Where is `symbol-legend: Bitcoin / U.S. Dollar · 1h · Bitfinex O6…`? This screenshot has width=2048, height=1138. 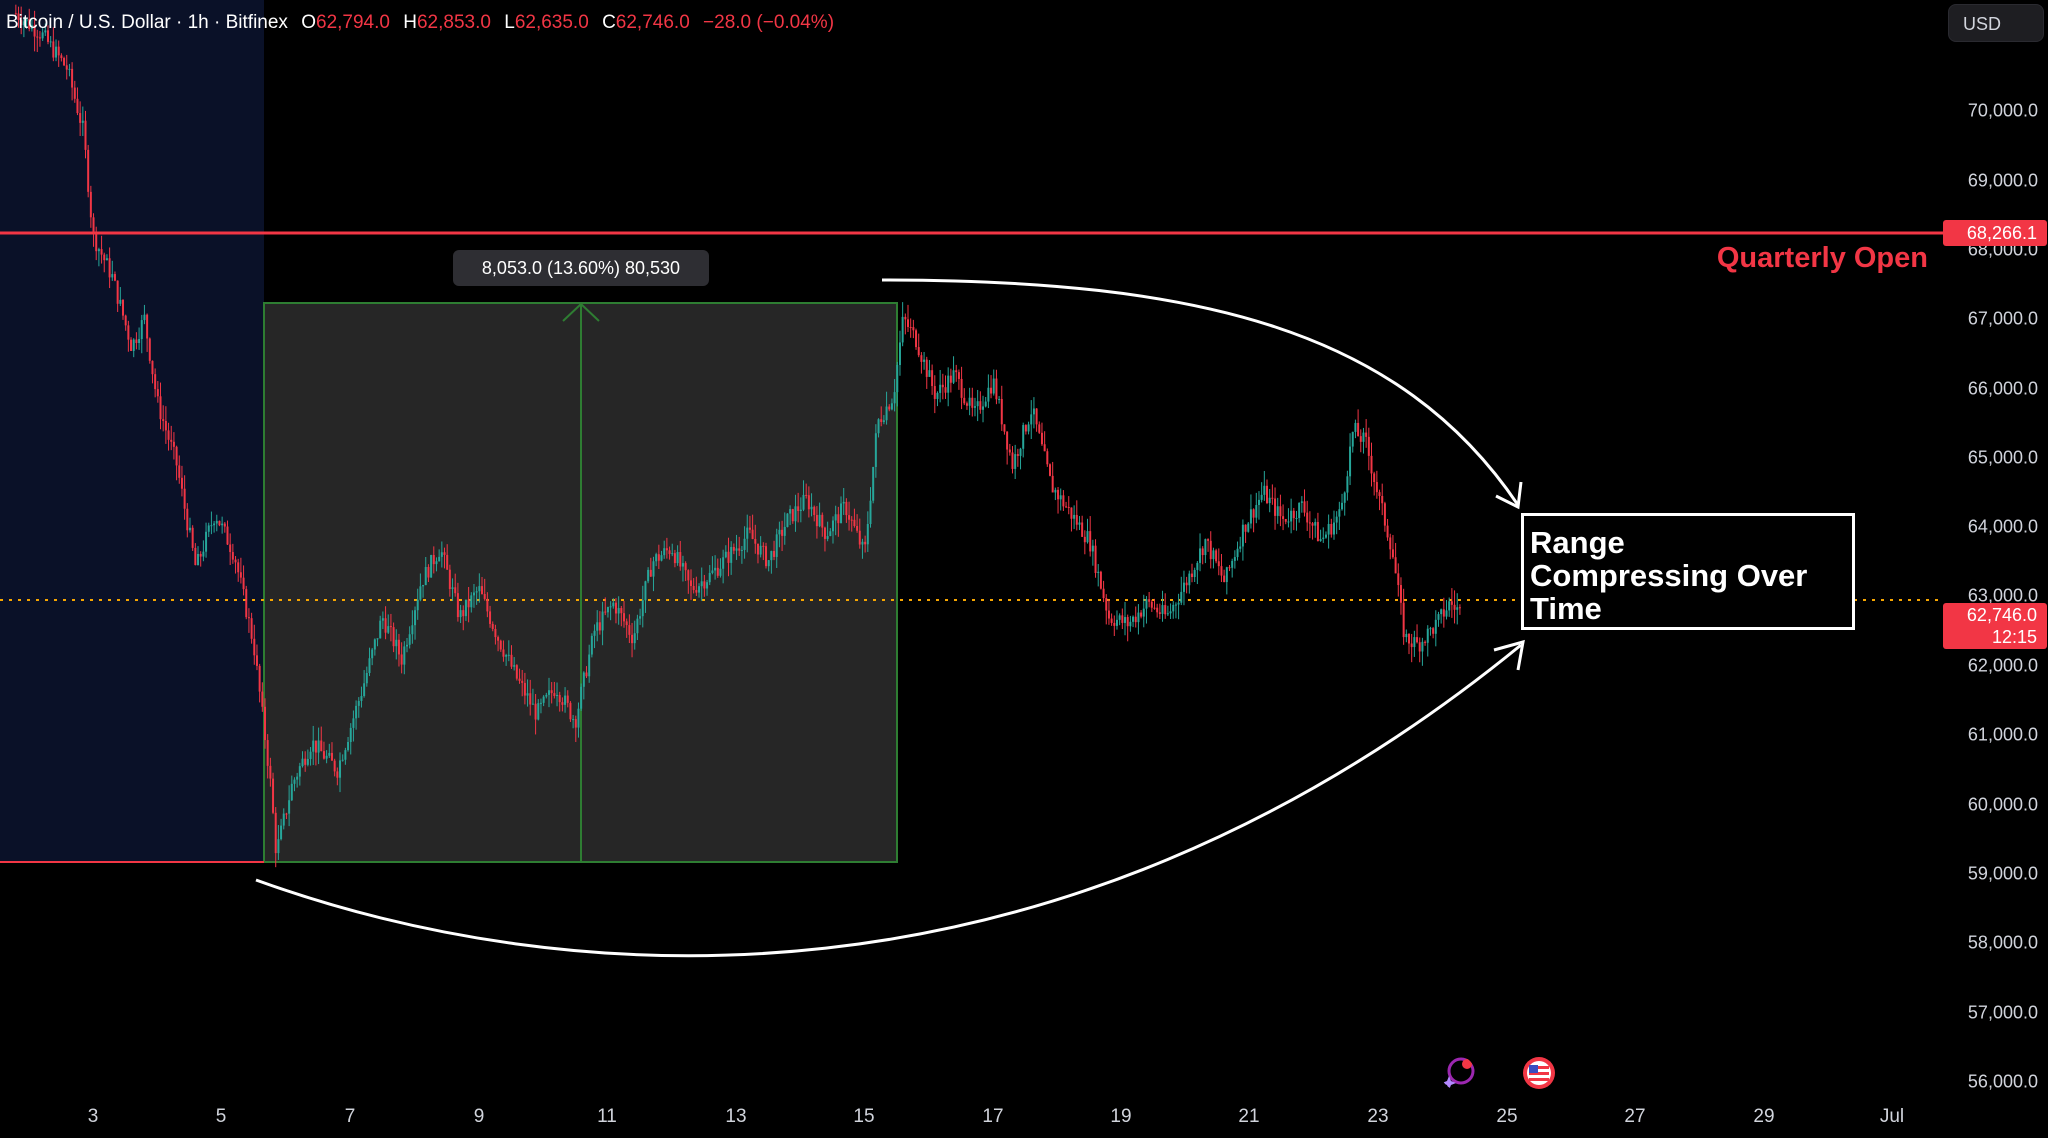
symbol-legend: Bitcoin / U.S. Dollar · 1h · Bitfinex O6… is located at coordinates (420, 23).